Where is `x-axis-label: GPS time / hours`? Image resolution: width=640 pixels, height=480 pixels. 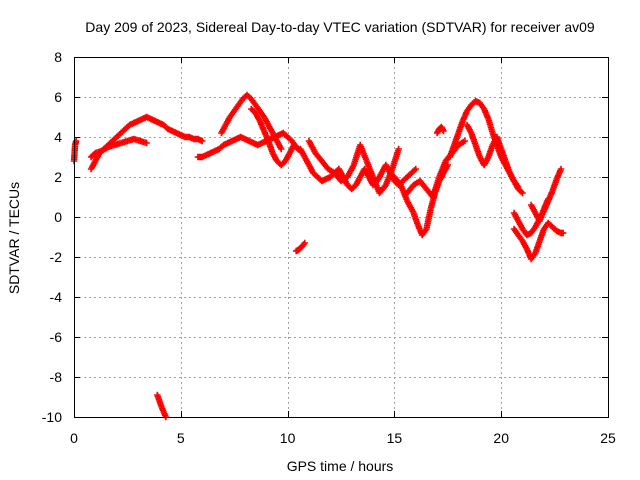 x-axis-label: GPS time / hours is located at coordinates (340, 466).